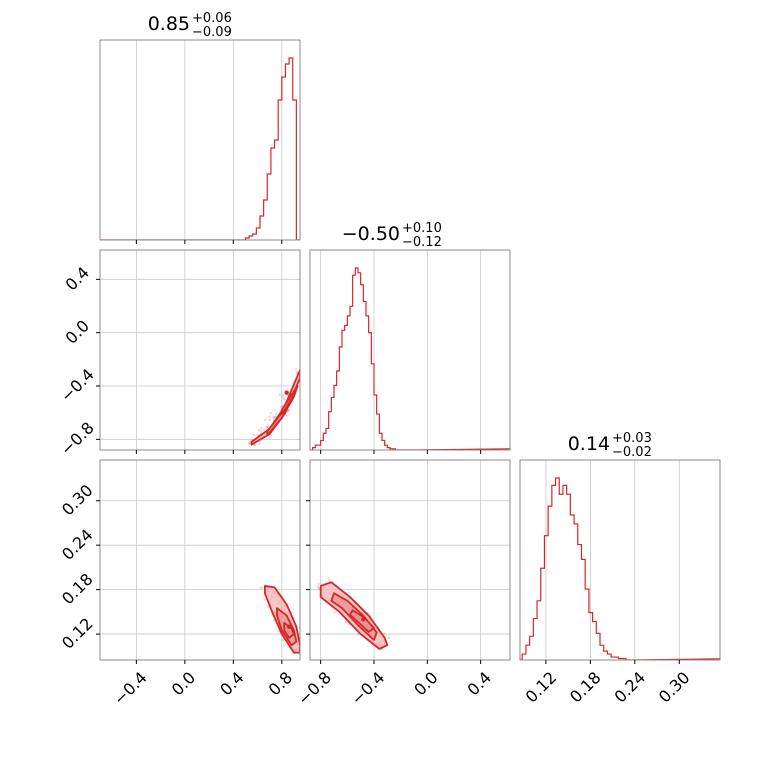 The image size is (760, 760). I want to click on panel-title-1: −0.50 +0.10−0.12, so click(392, 235).